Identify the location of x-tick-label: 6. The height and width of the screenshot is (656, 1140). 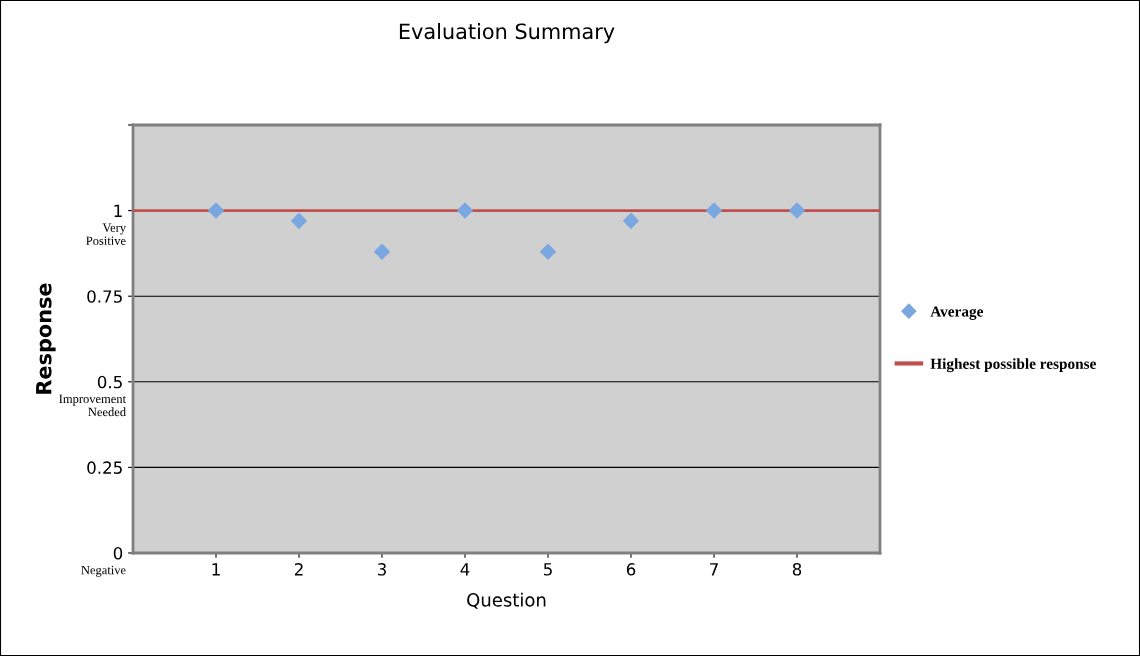
(631, 569).